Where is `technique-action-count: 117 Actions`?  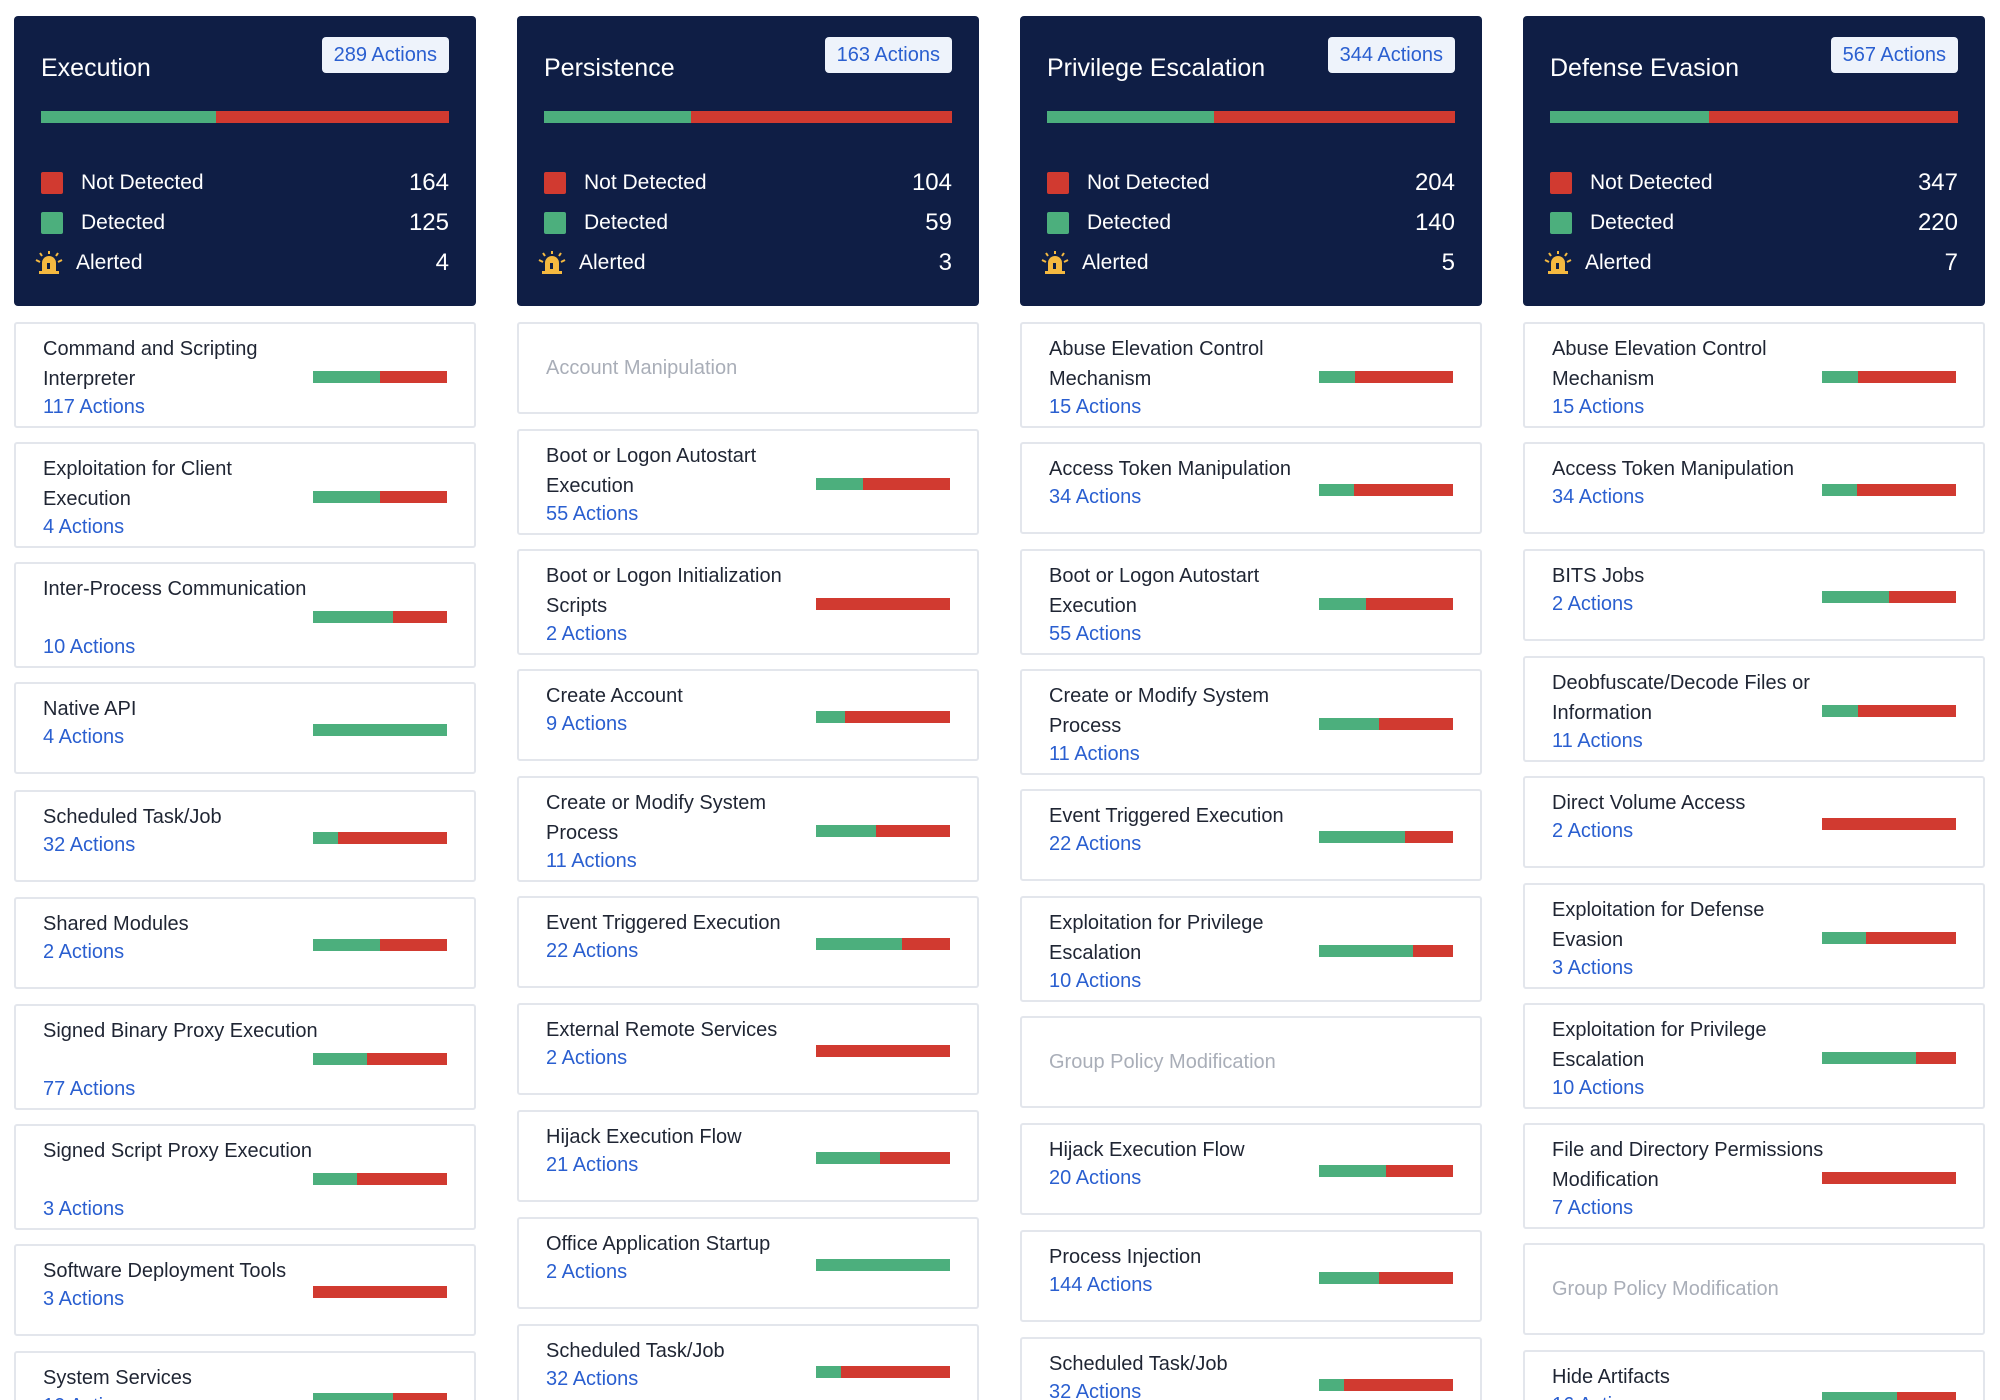
technique-action-count: 117 Actions is located at coordinates (94, 407).